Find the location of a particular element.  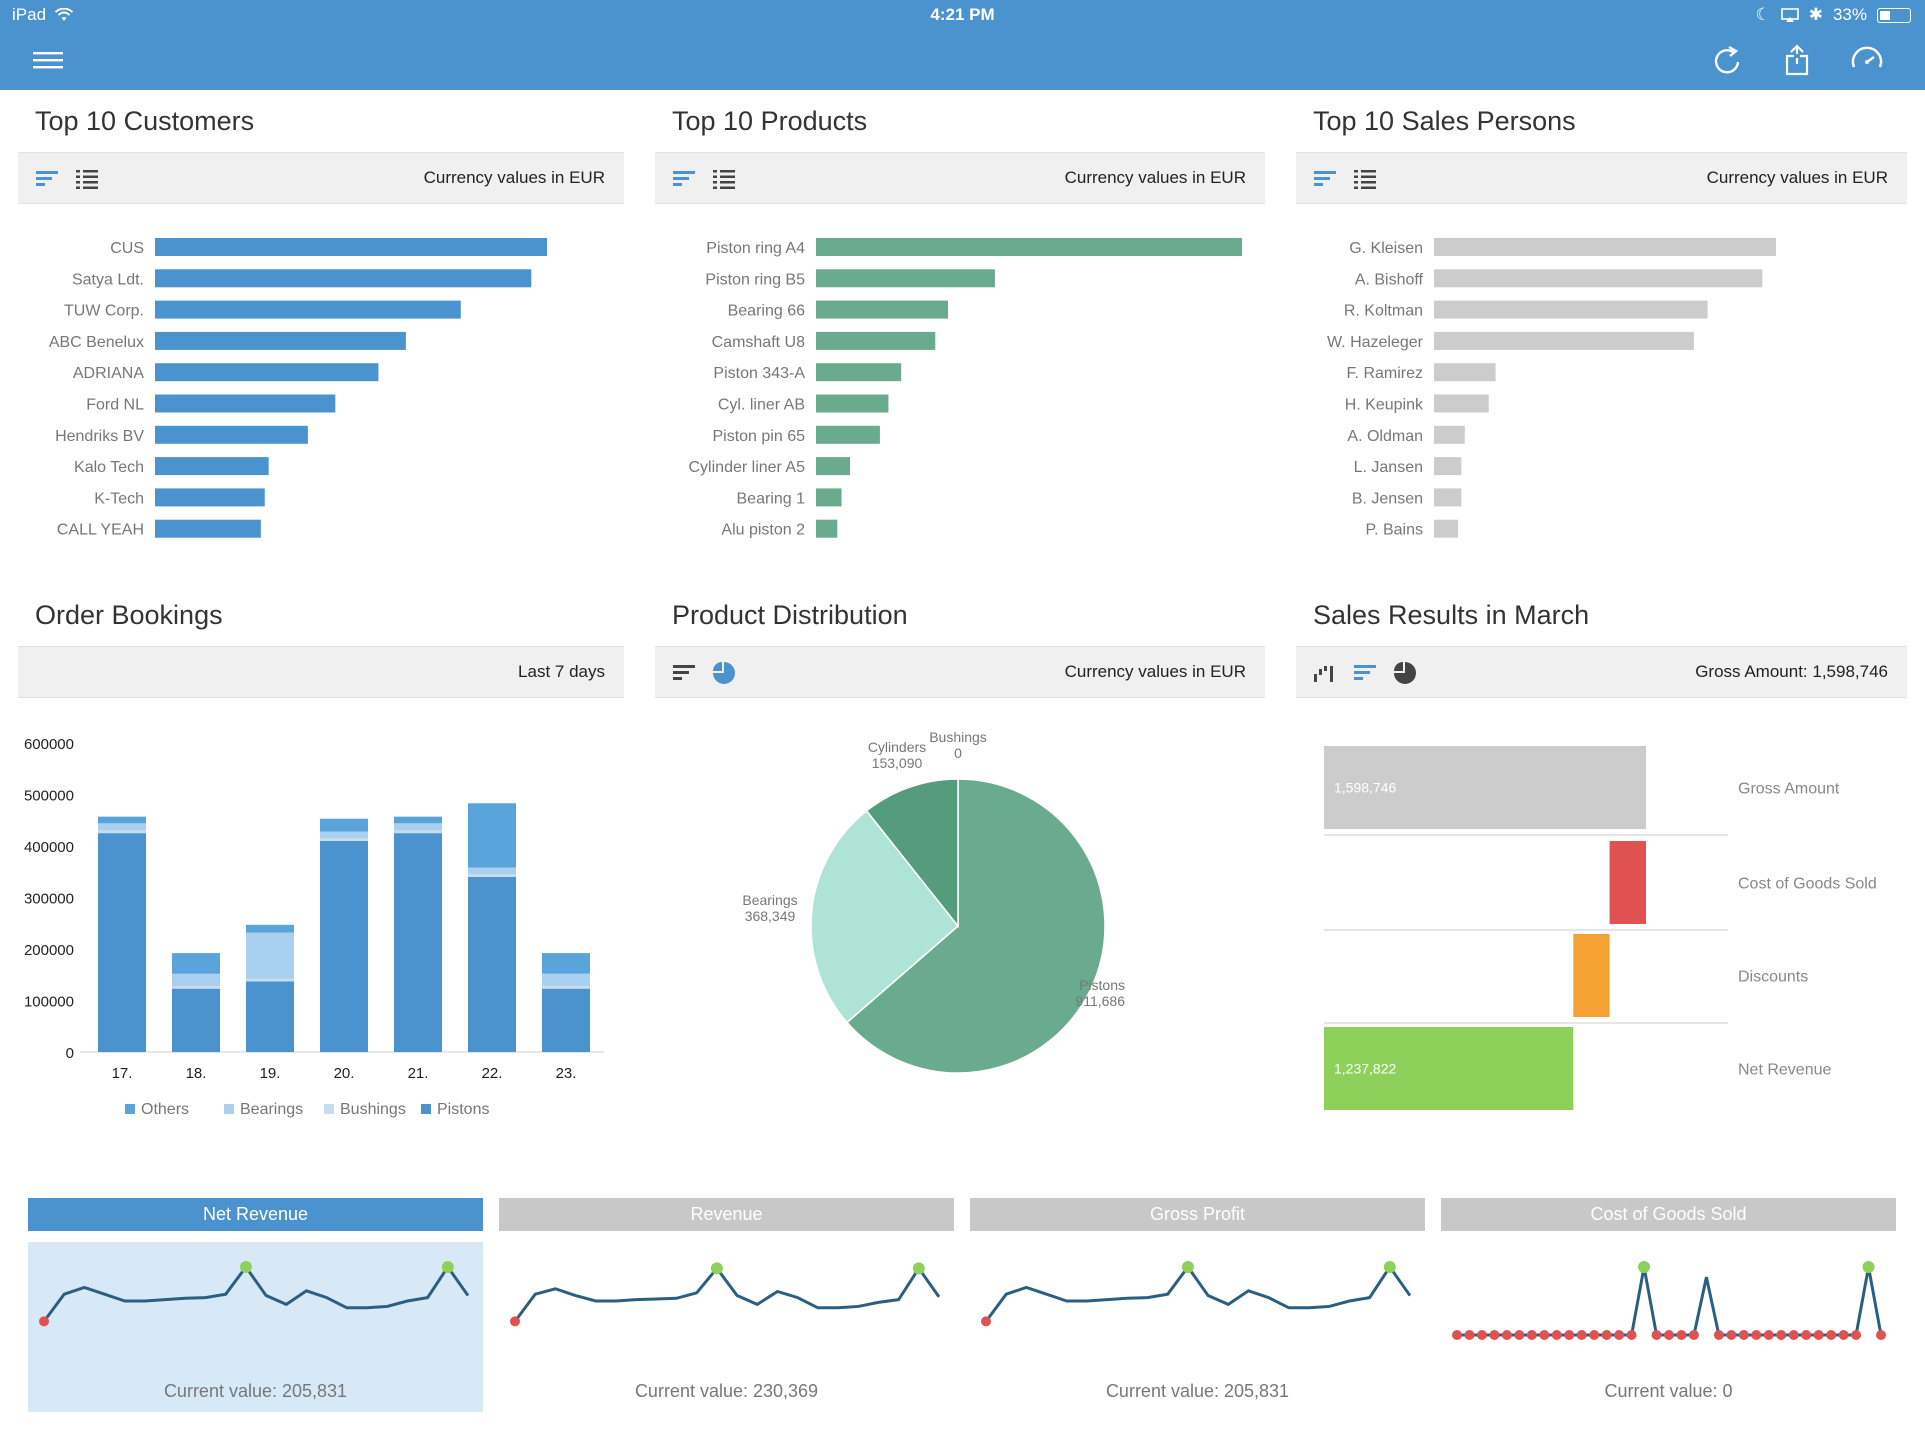

speedometer-icon is located at coordinates (1867, 60).